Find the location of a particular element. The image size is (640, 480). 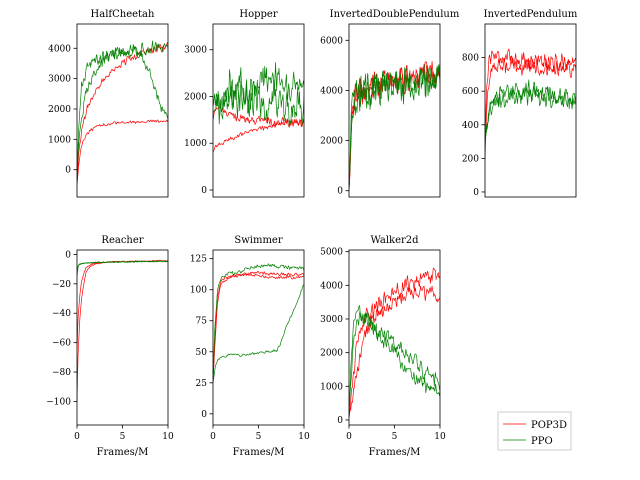

ytick-label: −40 is located at coordinates (61, 314).